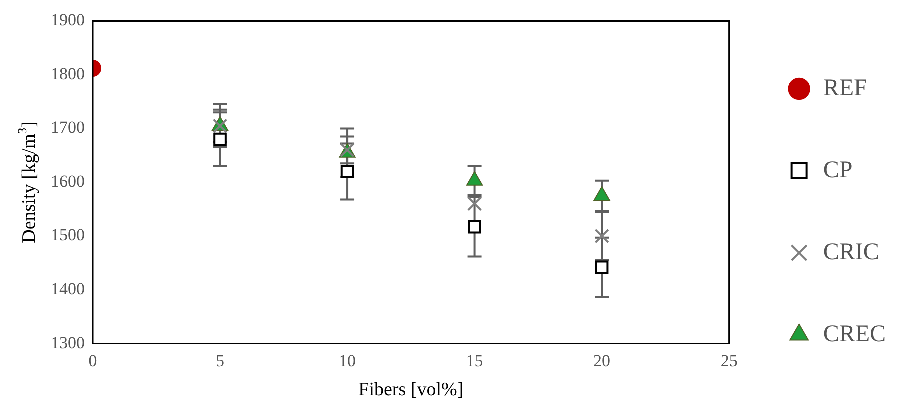 Image resolution: width=914 pixels, height=414 pixels. What do you see at coordinates (729, 360) in the screenshot?
I see `x-tick-label: 25` at bounding box center [729, 360].